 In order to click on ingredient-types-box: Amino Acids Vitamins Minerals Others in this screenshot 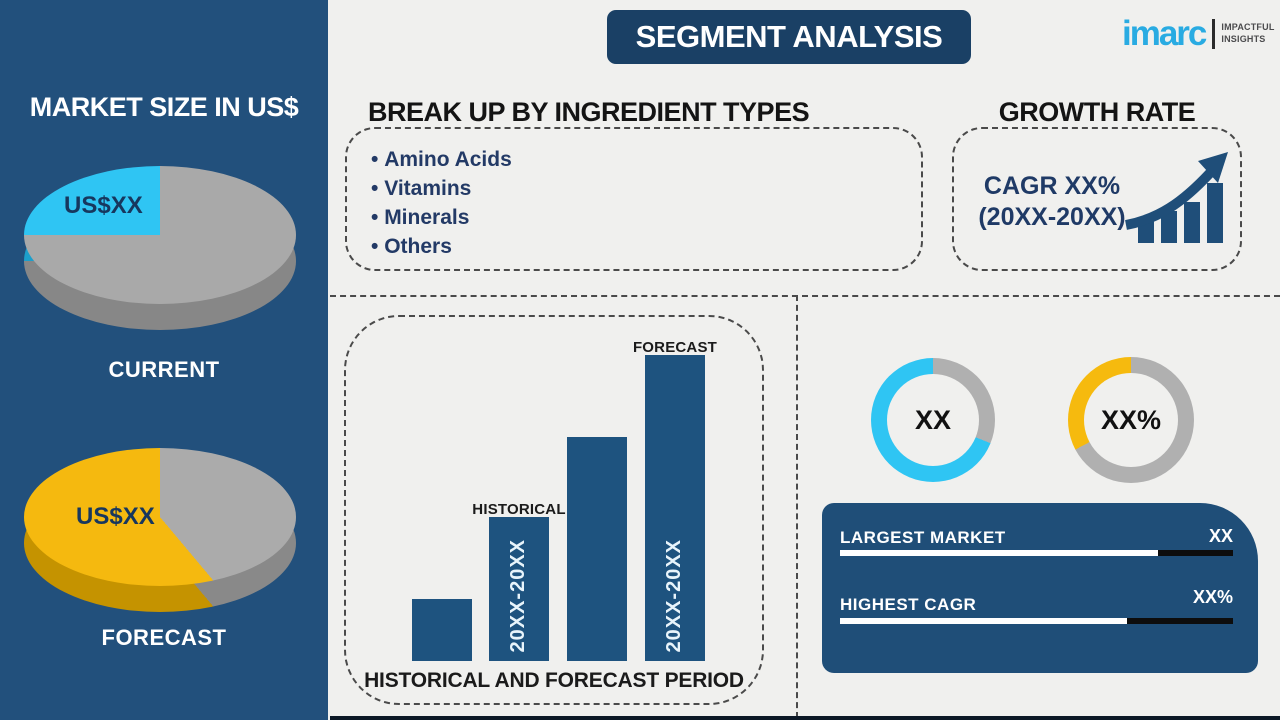, I will do `click(634, 199)`.